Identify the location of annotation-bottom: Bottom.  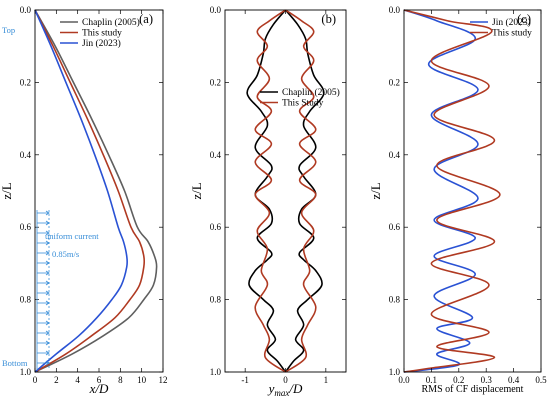
(15, 363).